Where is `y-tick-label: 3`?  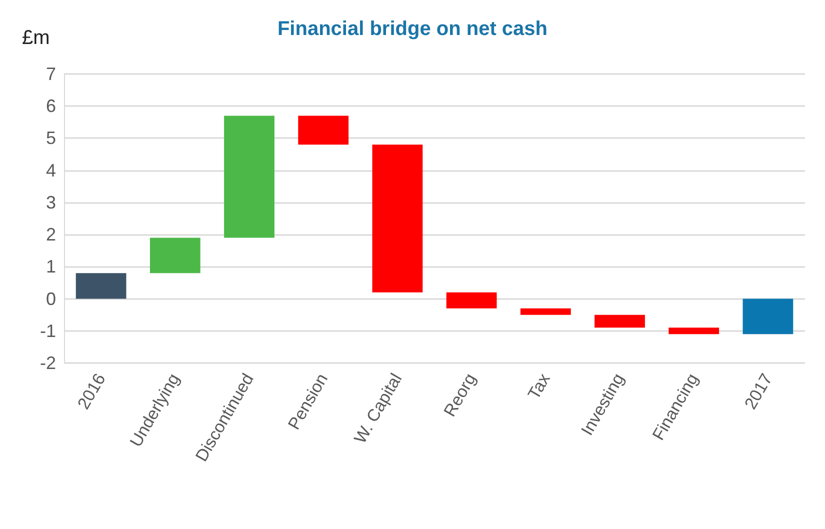
y-tick-label: 3 is located at coordinates (51, 202).